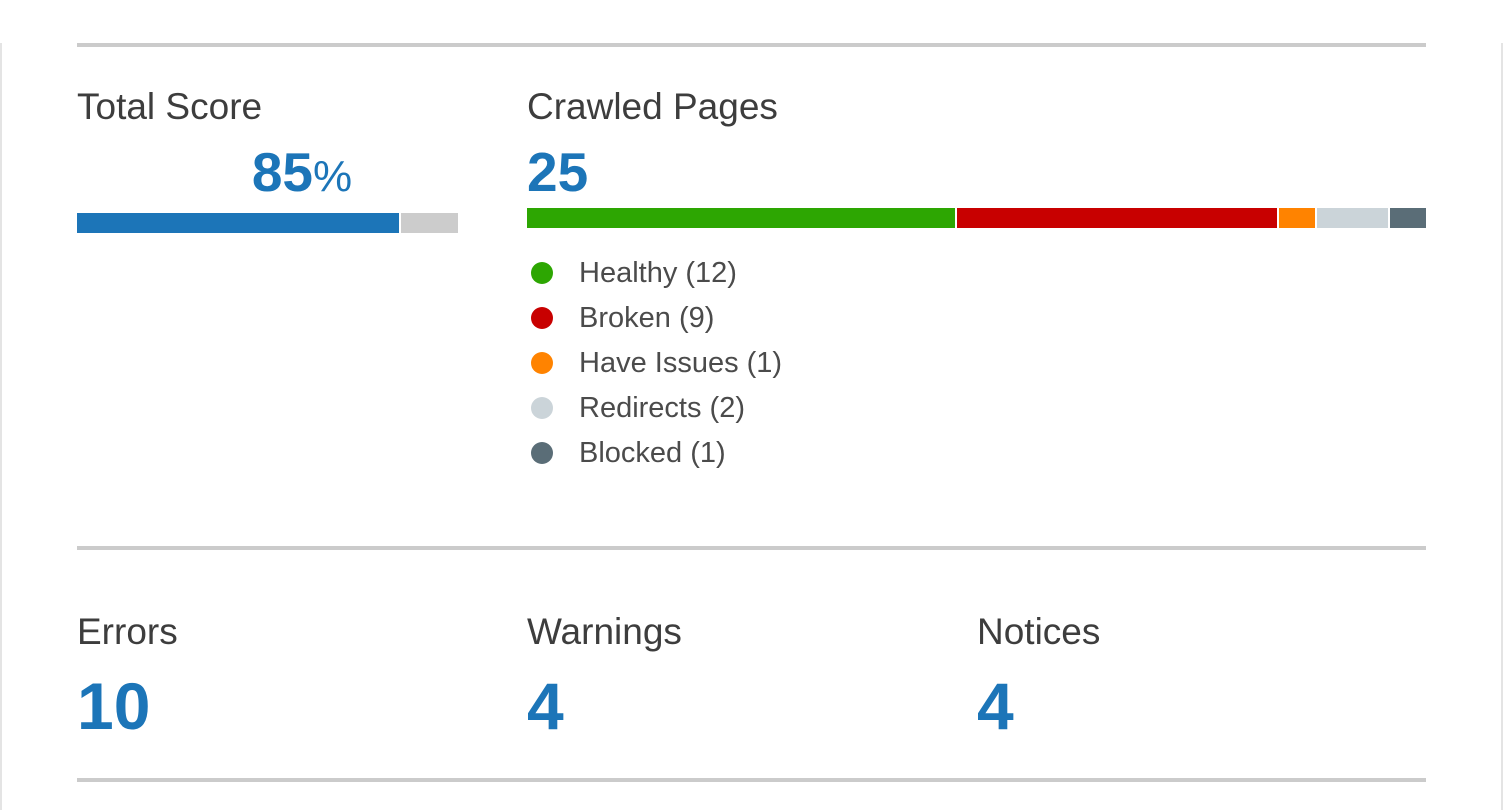  What do you see at coordinates (238, 223) in the screenshot?
I see `total-score-progress-fill` at bounding box center [238, 223].